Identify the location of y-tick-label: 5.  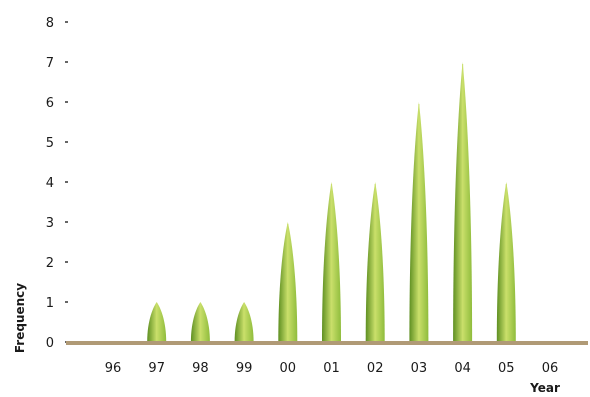
(50, 143).